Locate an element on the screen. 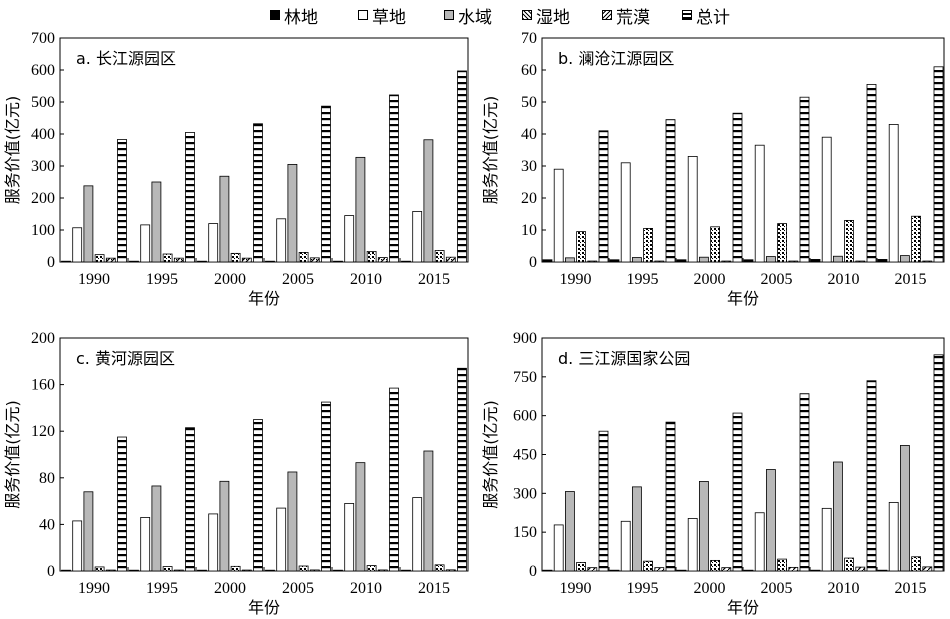 Image resolution: width=950 pixels, height=619 pixels. legend-swatch-desert is located at coordinates (607, 15).